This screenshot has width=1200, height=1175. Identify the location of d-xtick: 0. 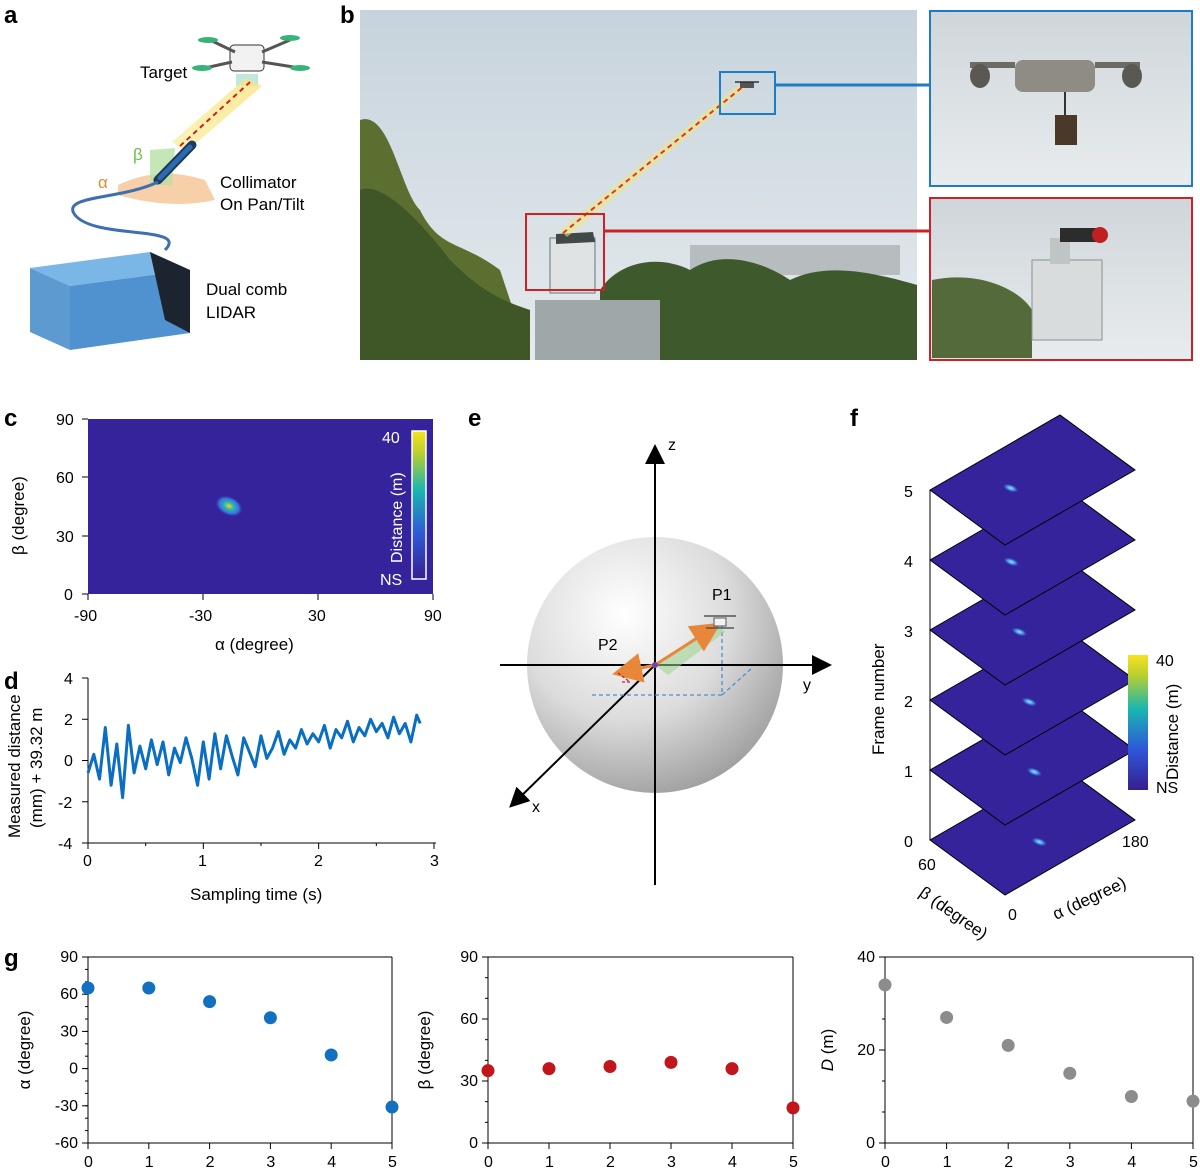
(87, 861).